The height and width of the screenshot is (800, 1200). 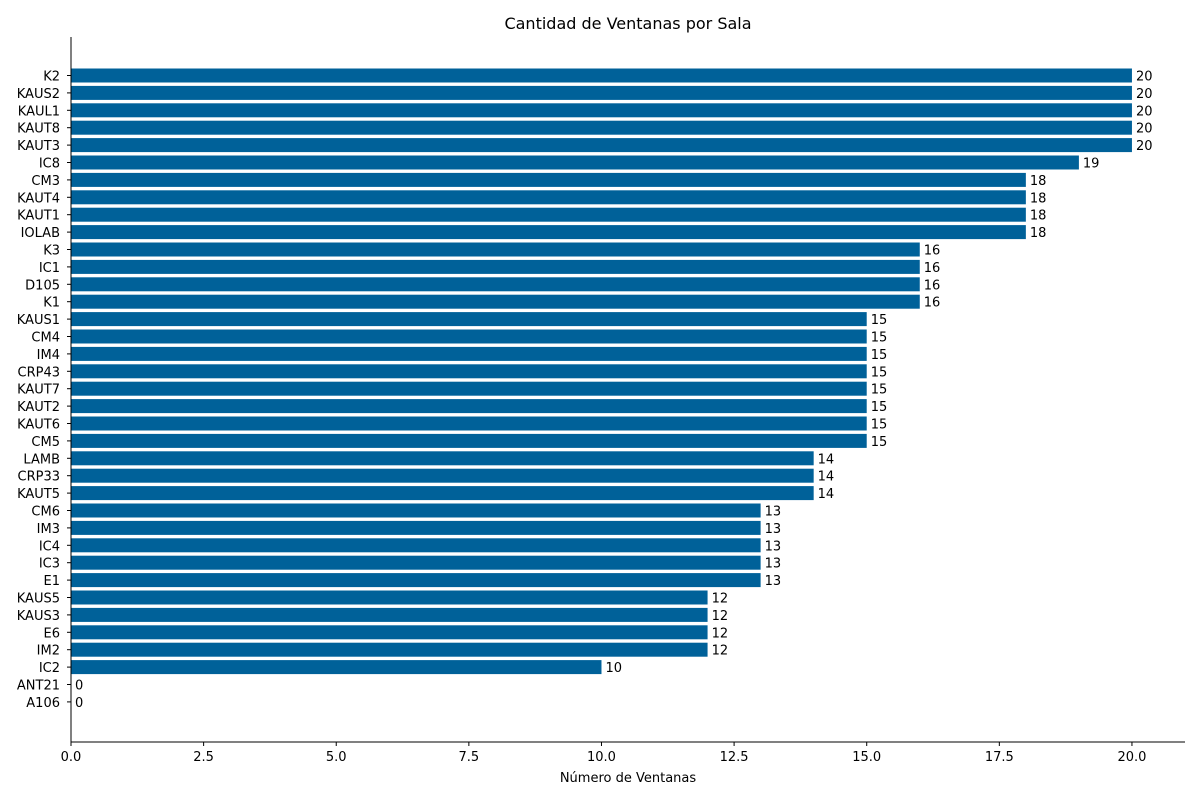 What do you see at coordinates (442, 458) in the screenshot?
I see `bar-lamb` at bounding box center [442, 458].